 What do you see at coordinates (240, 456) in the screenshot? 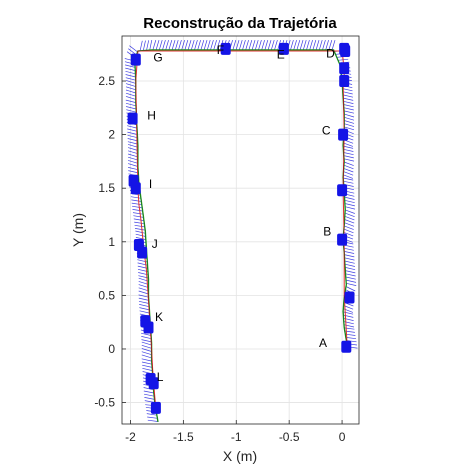
I see `x-axis-label: X (m)` at bounding box center [240, 456].